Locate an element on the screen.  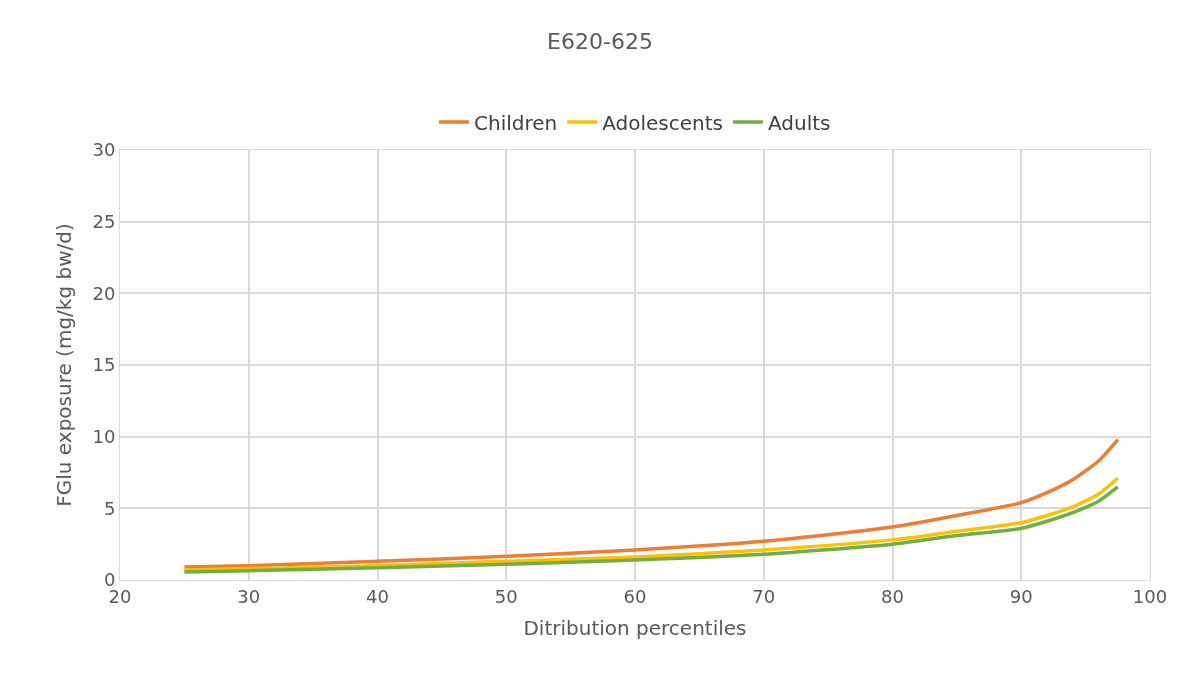
y-tick-label: 0 is located at coordinates (109, 580).